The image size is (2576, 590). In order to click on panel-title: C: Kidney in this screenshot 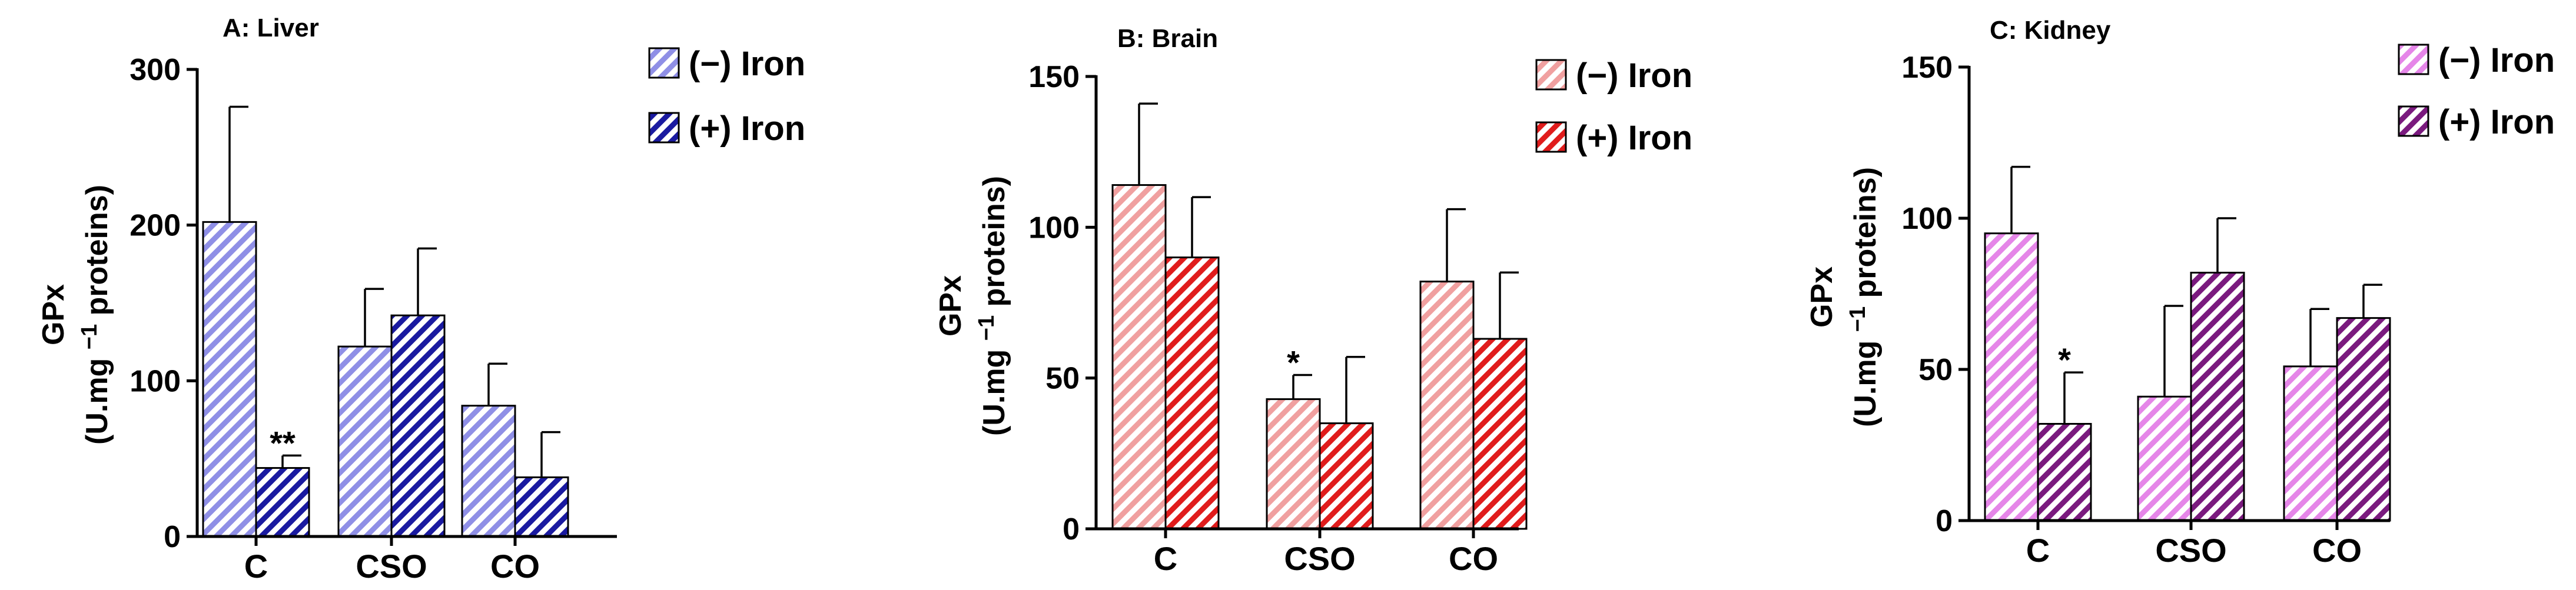, I will do `click(2050, 31)`.